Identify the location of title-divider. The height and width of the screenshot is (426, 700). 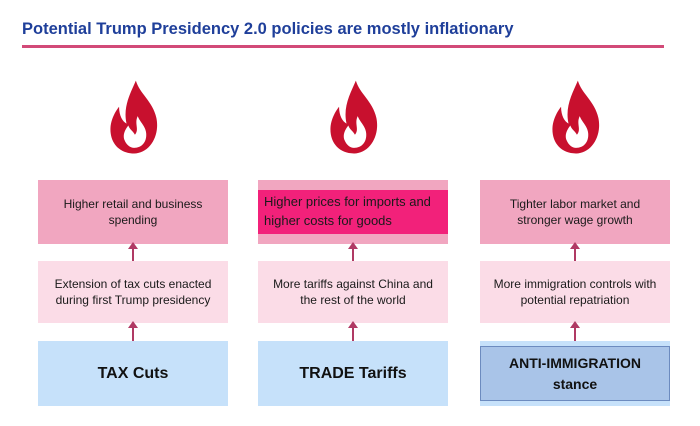
(343, 46).